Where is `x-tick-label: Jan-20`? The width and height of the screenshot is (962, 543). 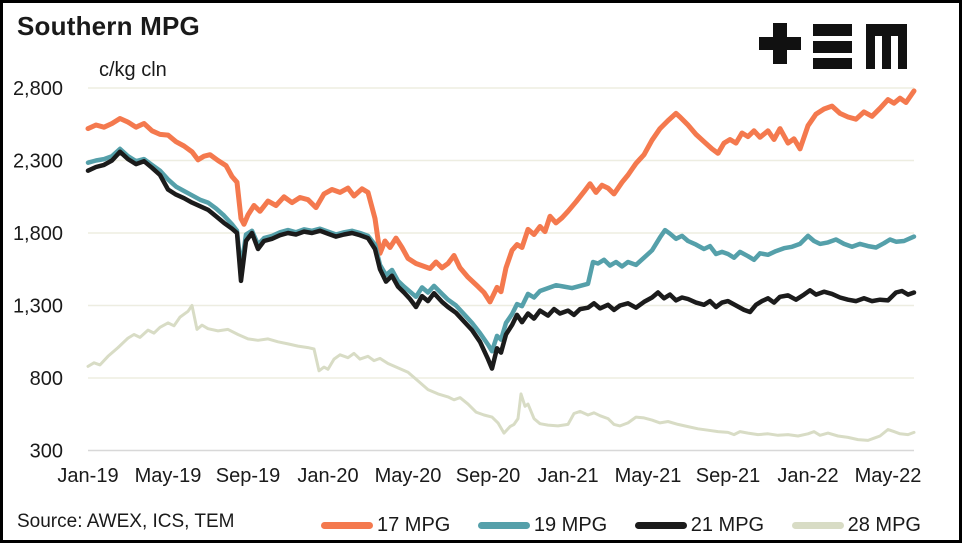
x-tick-label: Jan-20 is located at coordinates (327, 476).